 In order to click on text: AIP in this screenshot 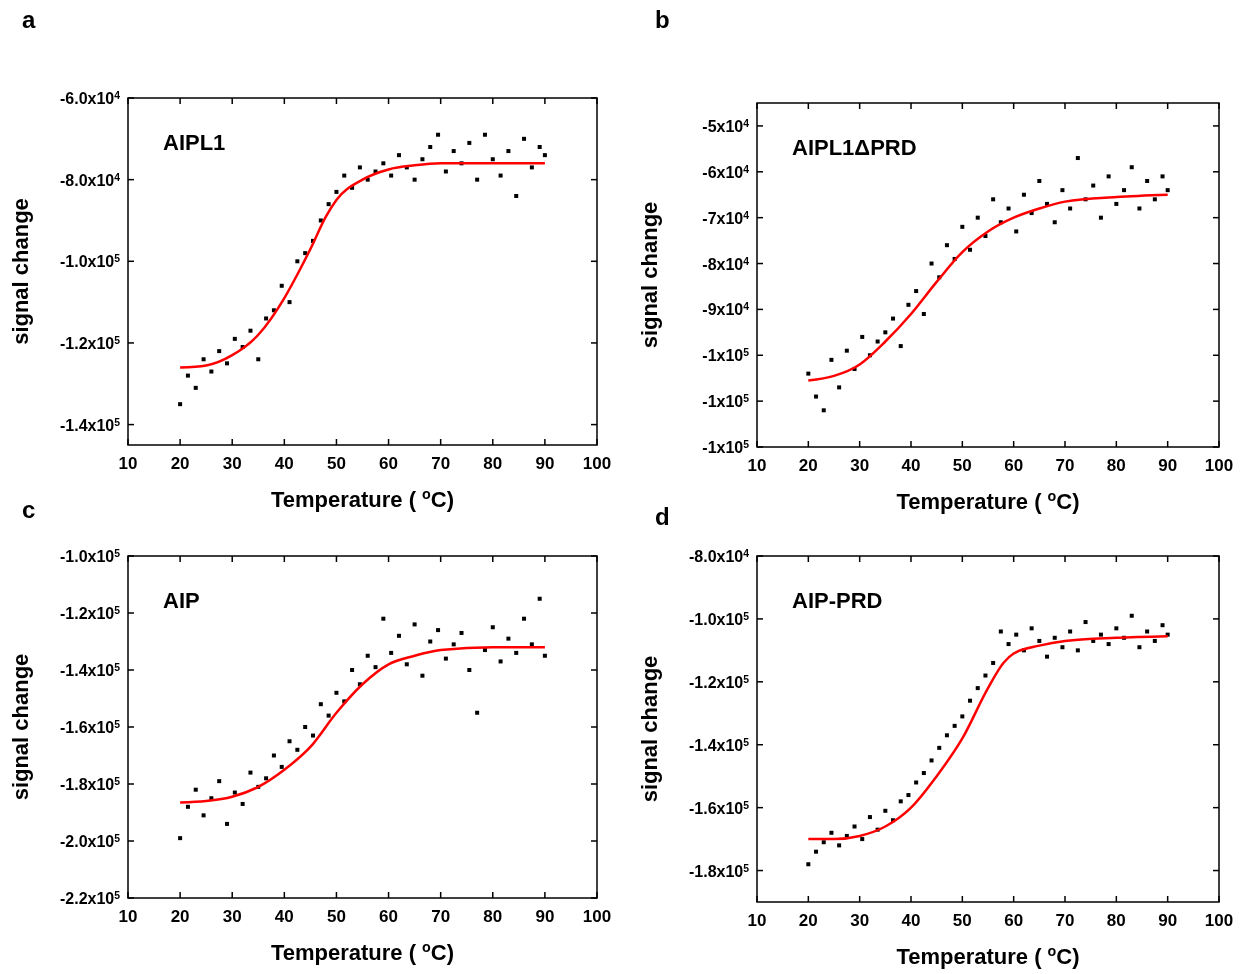, I will do `click(181, 600)`.